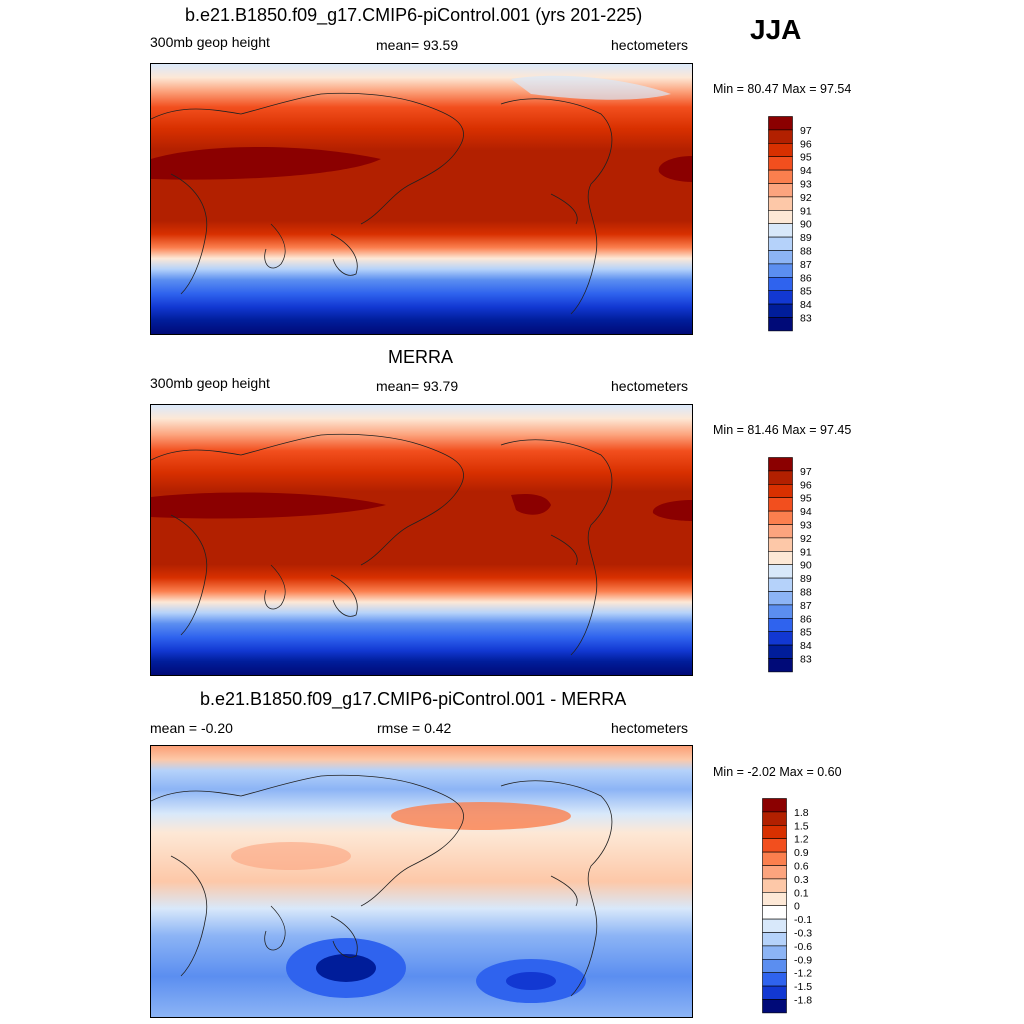 The image size is (1024, 1024). Describe the element at coordinates (801, 867) in the screenshot. I see `colorbar-label: 0.6` at that location.